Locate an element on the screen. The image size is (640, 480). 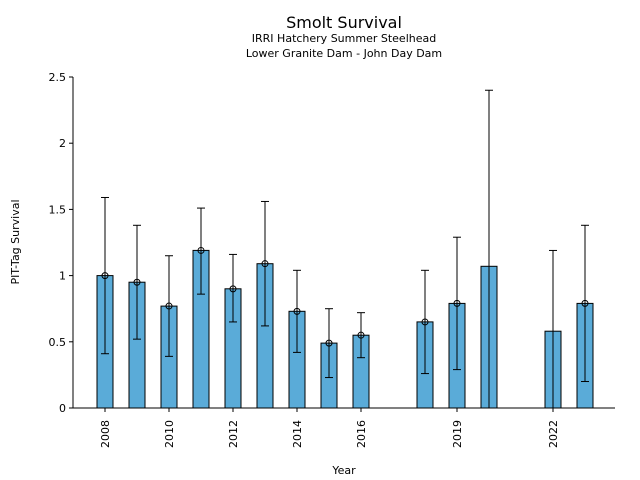
error-bar-2019 is located at coordinates (457, 303).